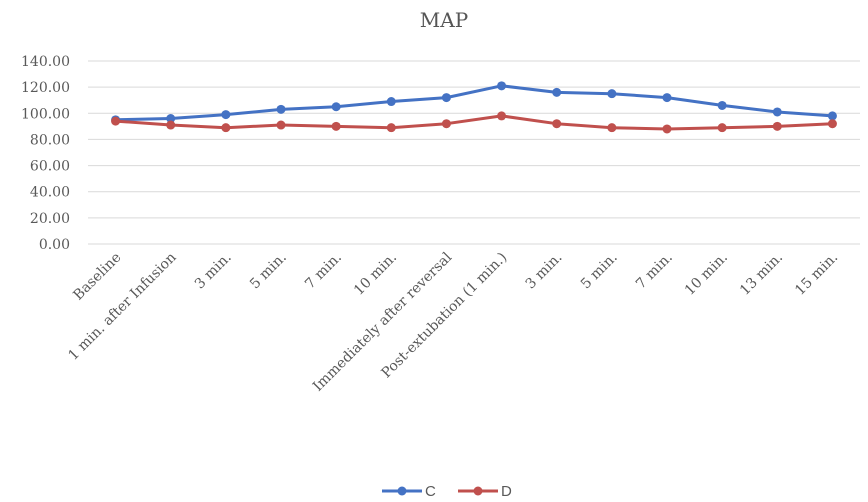  Describe the element at coordinates (402, 491) in the screenshot. I see `legend-marker-c` at that location.